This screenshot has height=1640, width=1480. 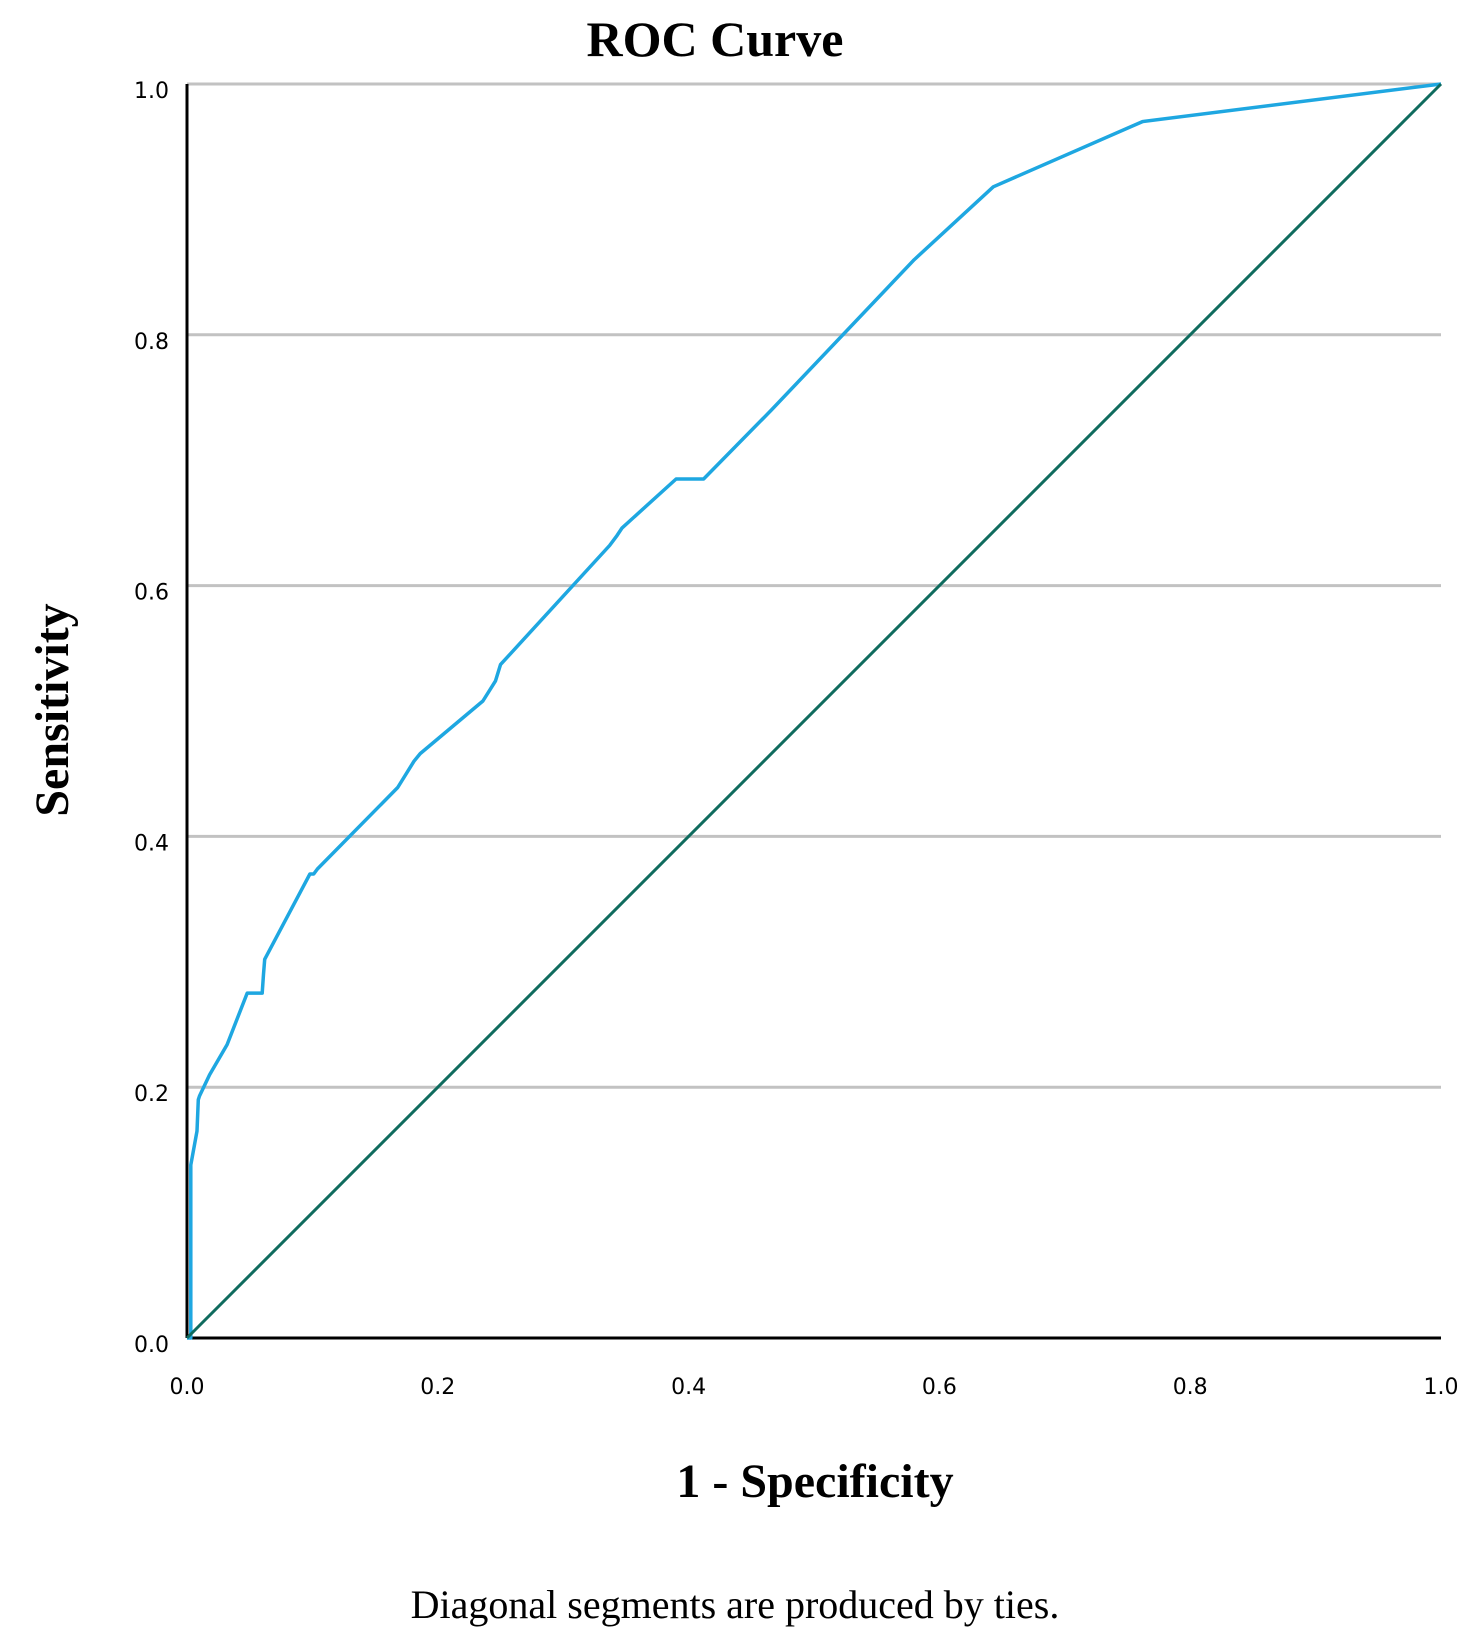 What do you see at coordinates (939, 1387) in the screenshot?
I see `x-tick-label: 0.6` at bounding box center [939, 1387].